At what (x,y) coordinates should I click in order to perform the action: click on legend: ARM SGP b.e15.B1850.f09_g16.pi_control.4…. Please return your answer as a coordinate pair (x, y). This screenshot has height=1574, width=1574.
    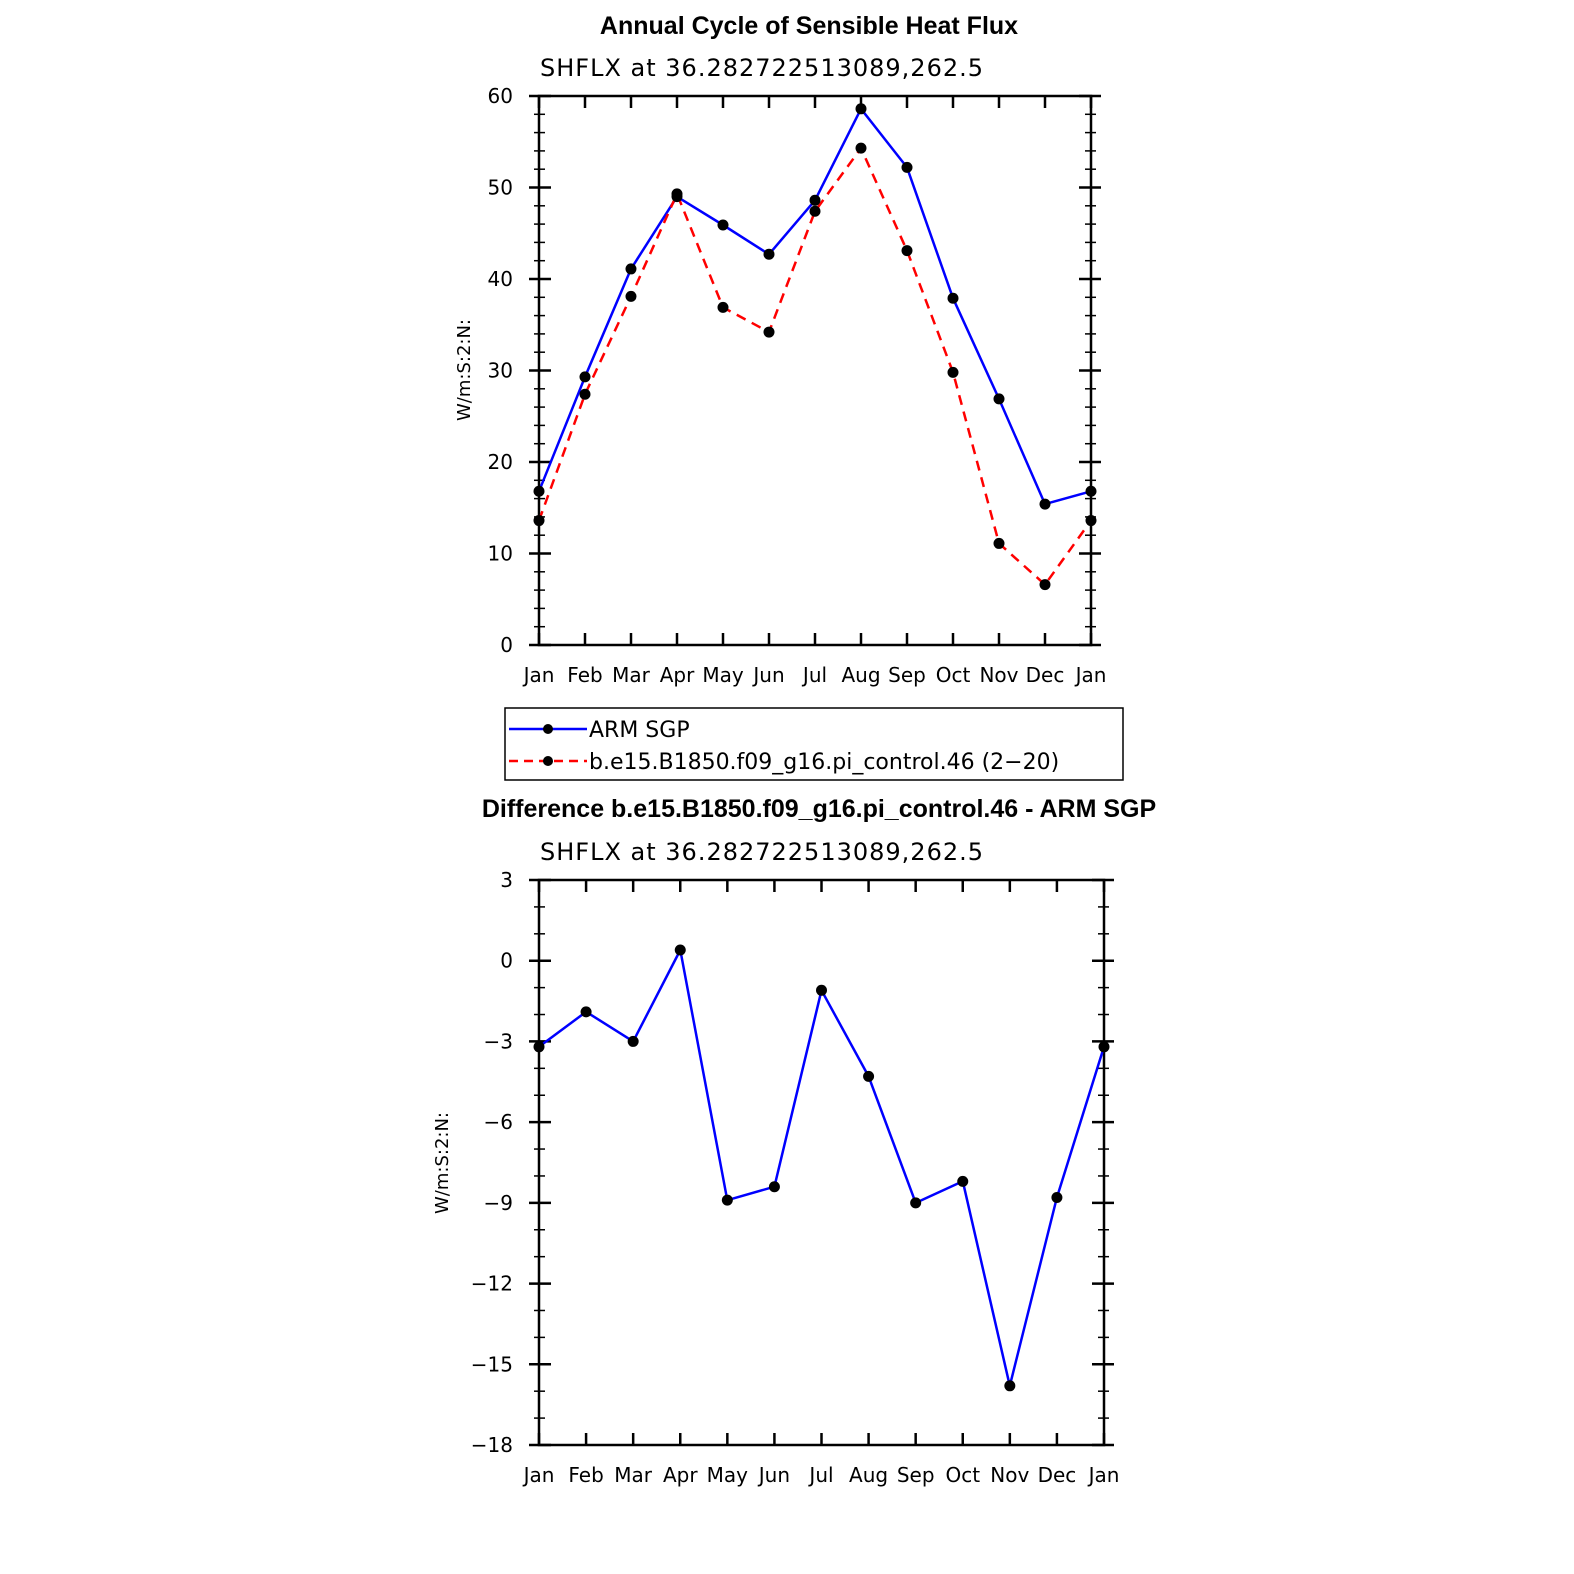
    Looking at the image, I should click on (814, 744).